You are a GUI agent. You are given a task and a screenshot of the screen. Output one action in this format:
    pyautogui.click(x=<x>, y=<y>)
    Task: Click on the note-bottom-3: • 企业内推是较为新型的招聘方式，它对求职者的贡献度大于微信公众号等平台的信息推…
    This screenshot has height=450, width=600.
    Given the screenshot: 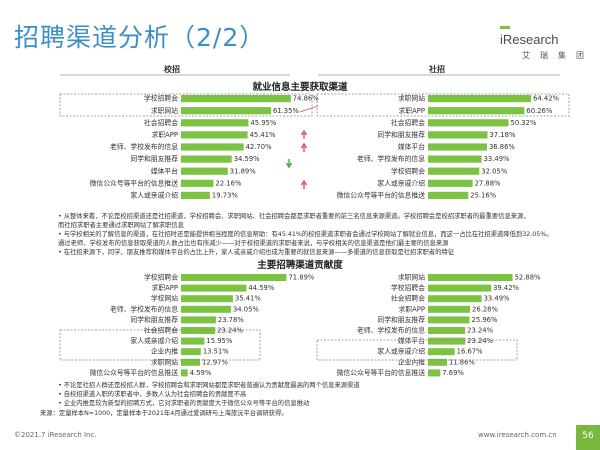 What is the action you would take?
    pyautogui.click(x=184, y=403)
    